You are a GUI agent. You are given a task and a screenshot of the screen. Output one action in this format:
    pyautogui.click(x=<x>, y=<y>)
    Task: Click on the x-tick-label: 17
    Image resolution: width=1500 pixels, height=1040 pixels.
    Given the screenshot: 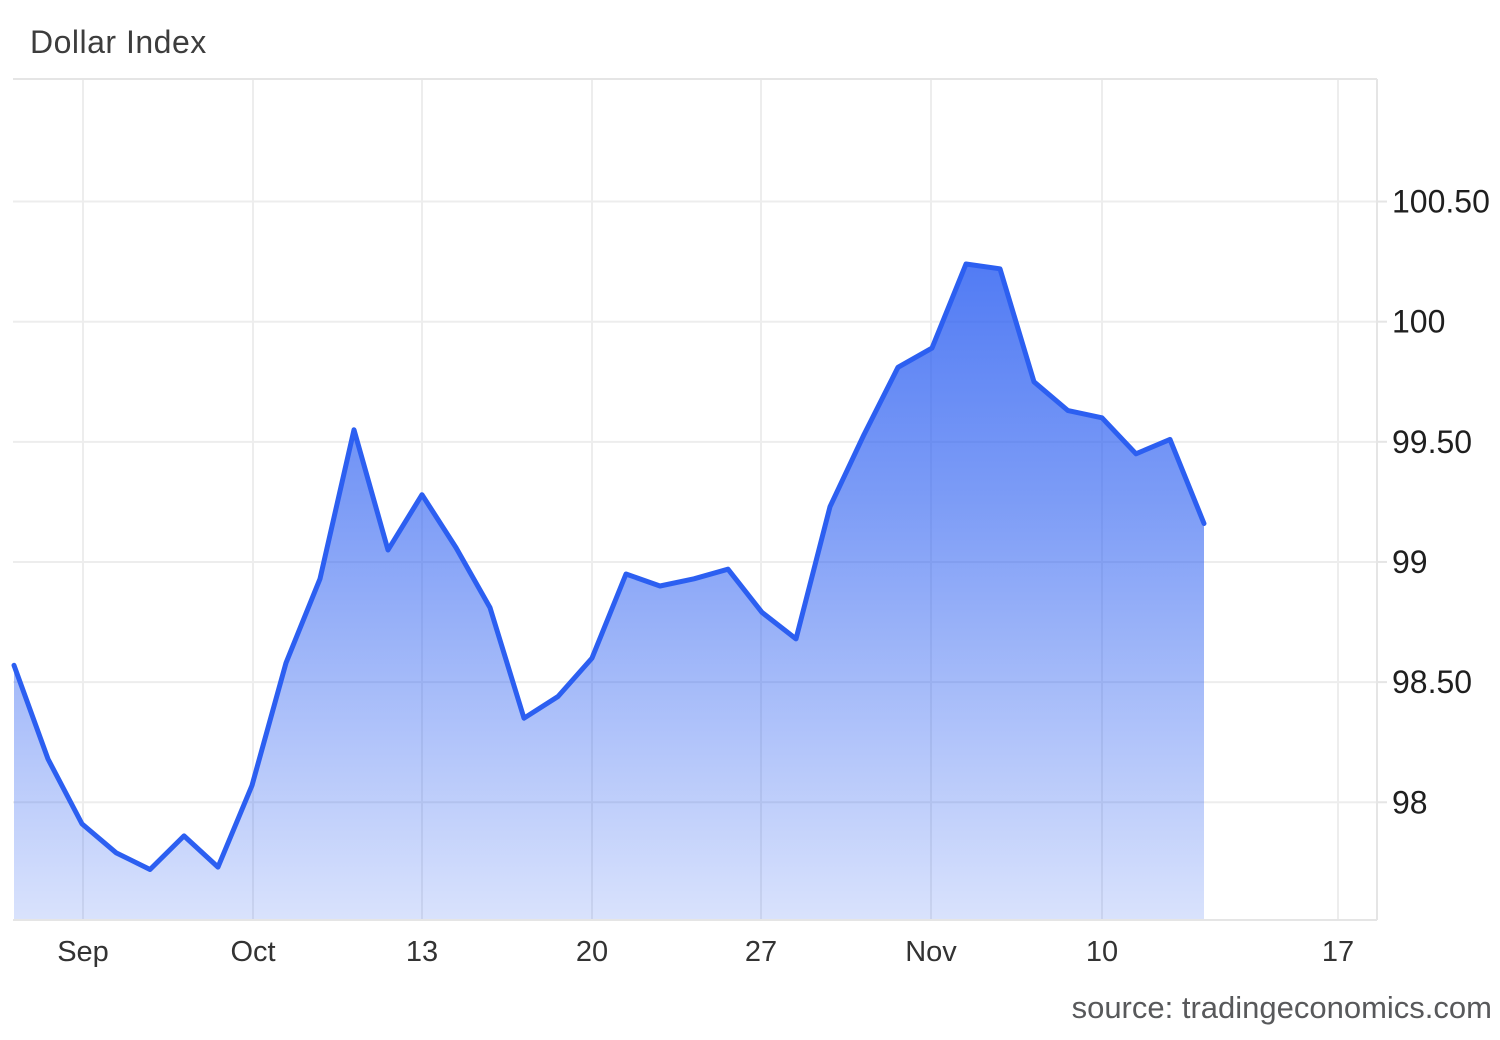 What is the action you would take?
    pyautogui.click(x=1338, y=952)
    